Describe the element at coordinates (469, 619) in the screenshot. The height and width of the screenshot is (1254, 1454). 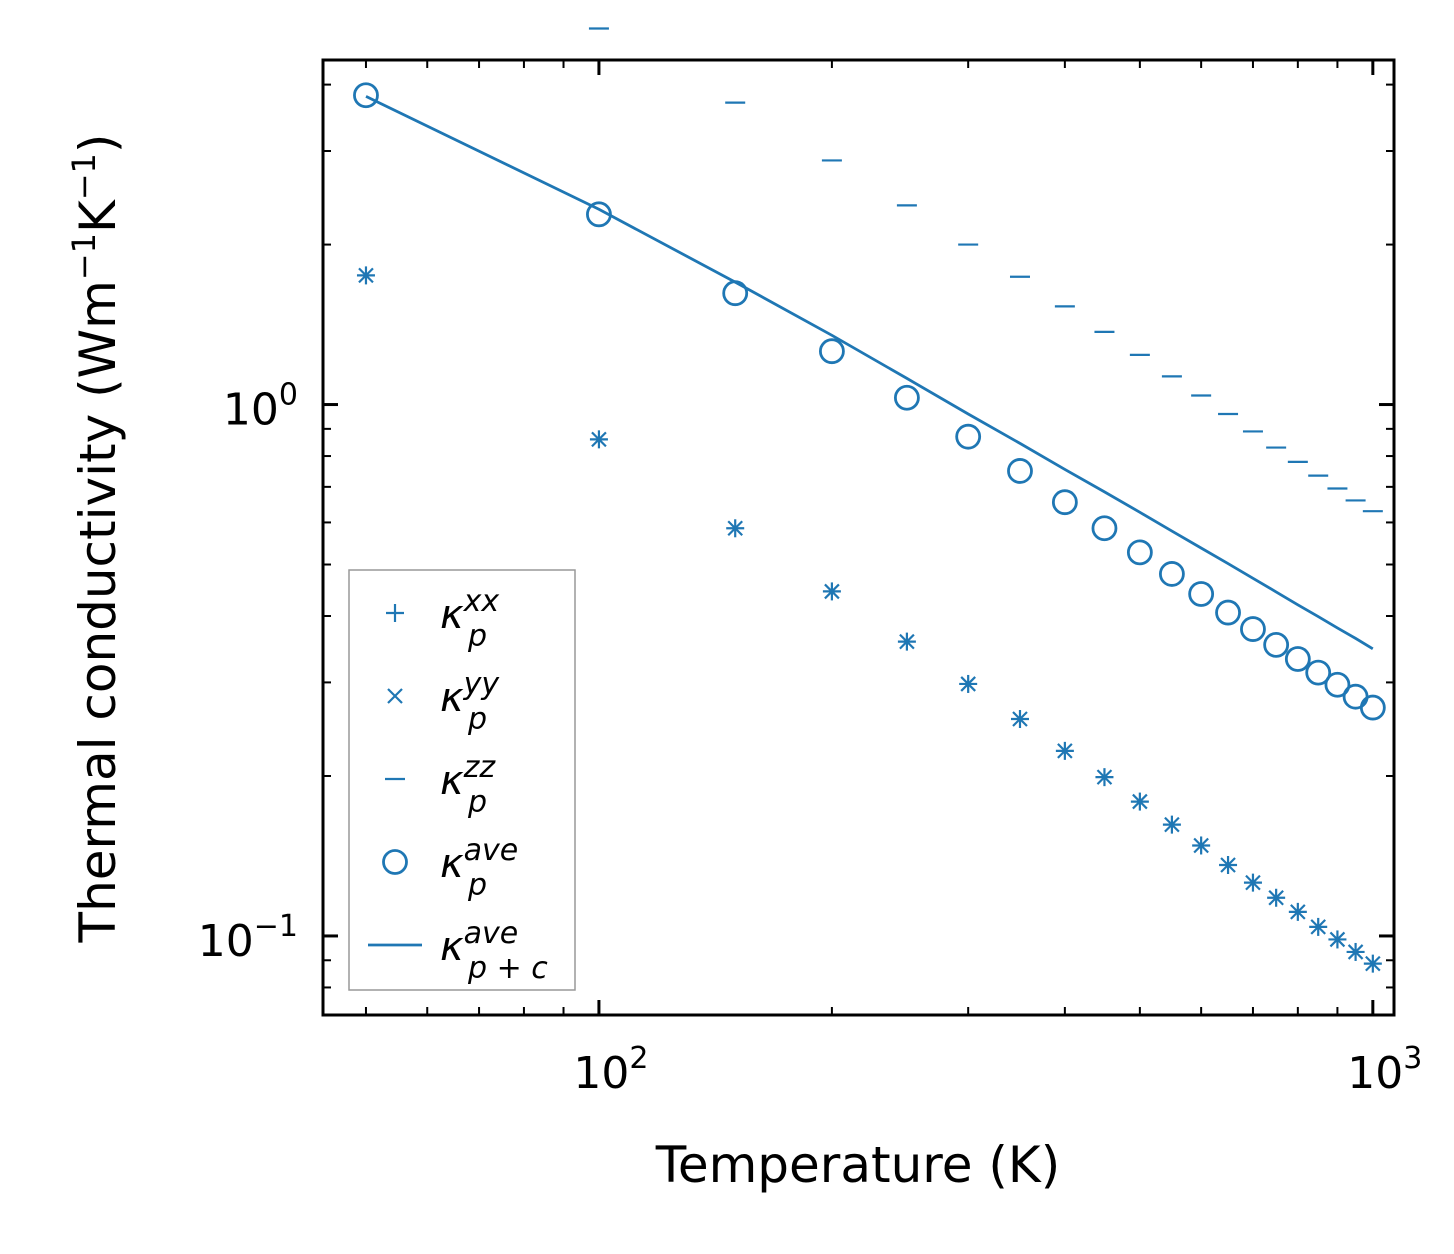
I see `legend-label-kp_xx: κxx p` at that location.